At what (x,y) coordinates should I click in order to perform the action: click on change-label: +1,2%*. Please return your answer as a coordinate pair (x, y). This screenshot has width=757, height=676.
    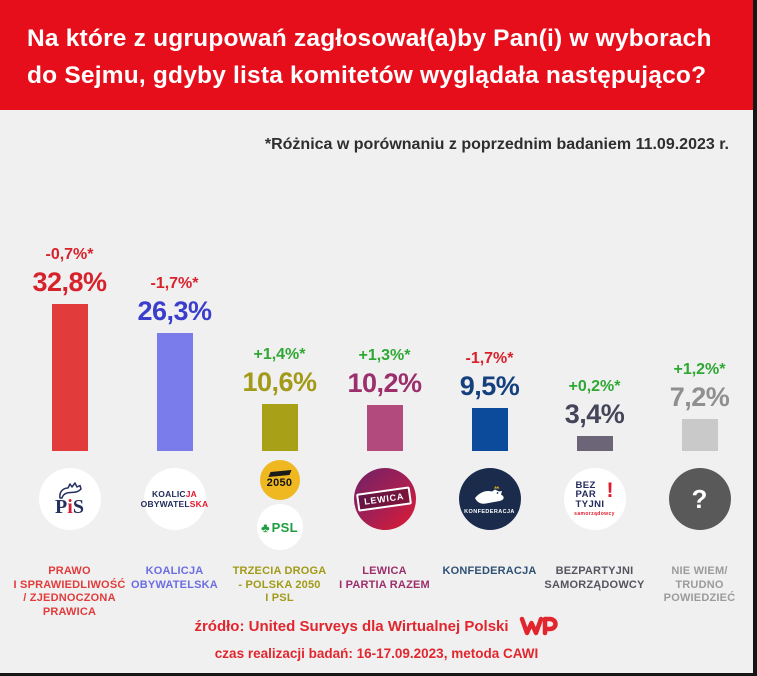
    Looking at the image, I should click on (699, 369).